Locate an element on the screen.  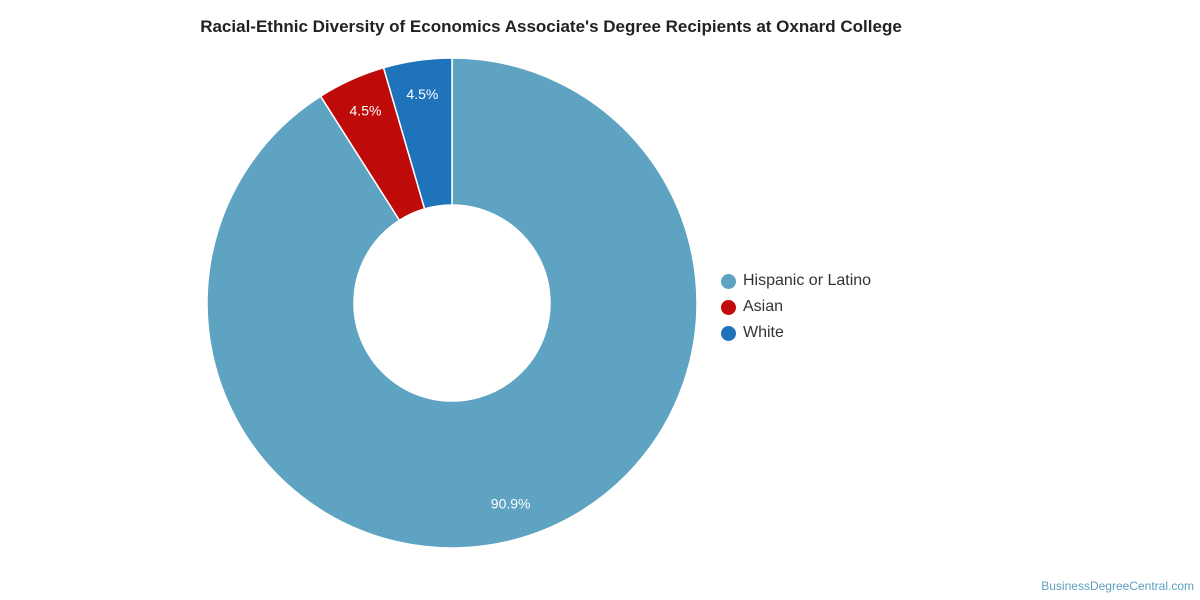
legend-label-asian: Asian is located at coordinates (763, 306).